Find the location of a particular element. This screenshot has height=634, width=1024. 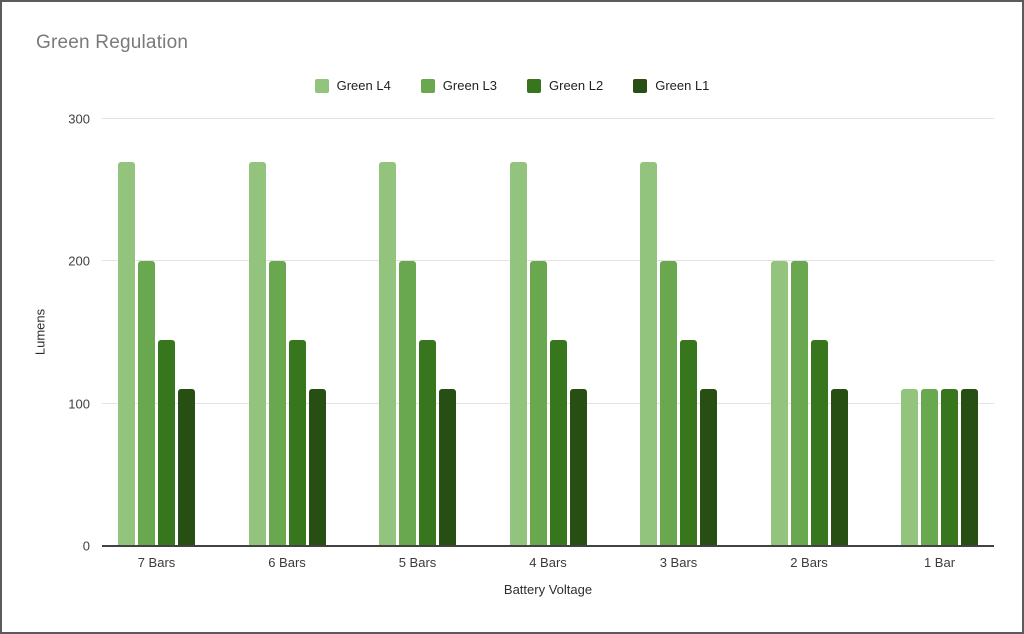

x-category-label: 1 Bar is located at coordinates (939, 562).